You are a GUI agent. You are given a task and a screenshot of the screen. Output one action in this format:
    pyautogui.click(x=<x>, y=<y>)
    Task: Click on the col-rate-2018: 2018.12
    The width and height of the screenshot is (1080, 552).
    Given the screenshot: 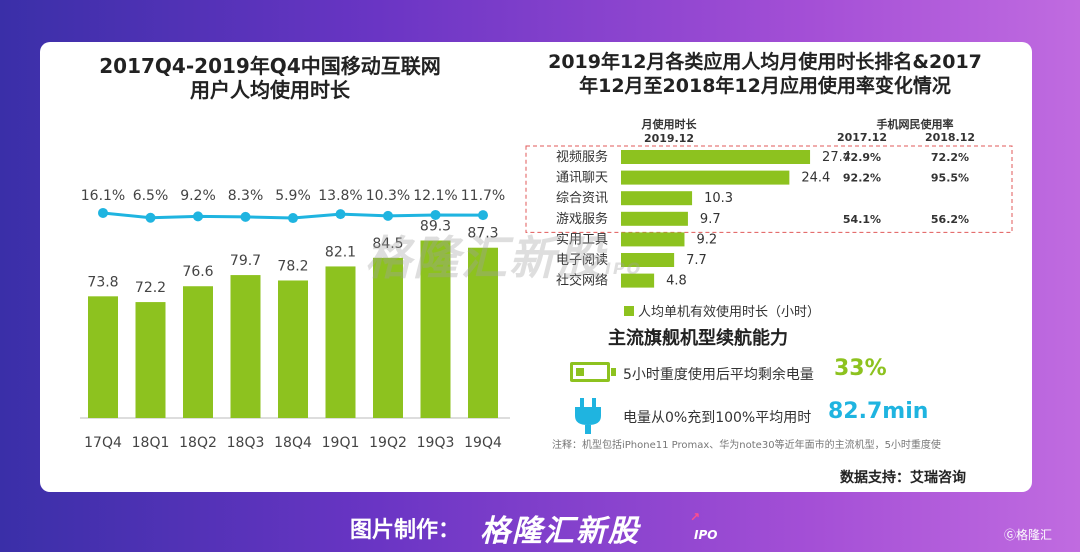 What is the action you would take?
    pyautogui.click(x=950, y=137)
    